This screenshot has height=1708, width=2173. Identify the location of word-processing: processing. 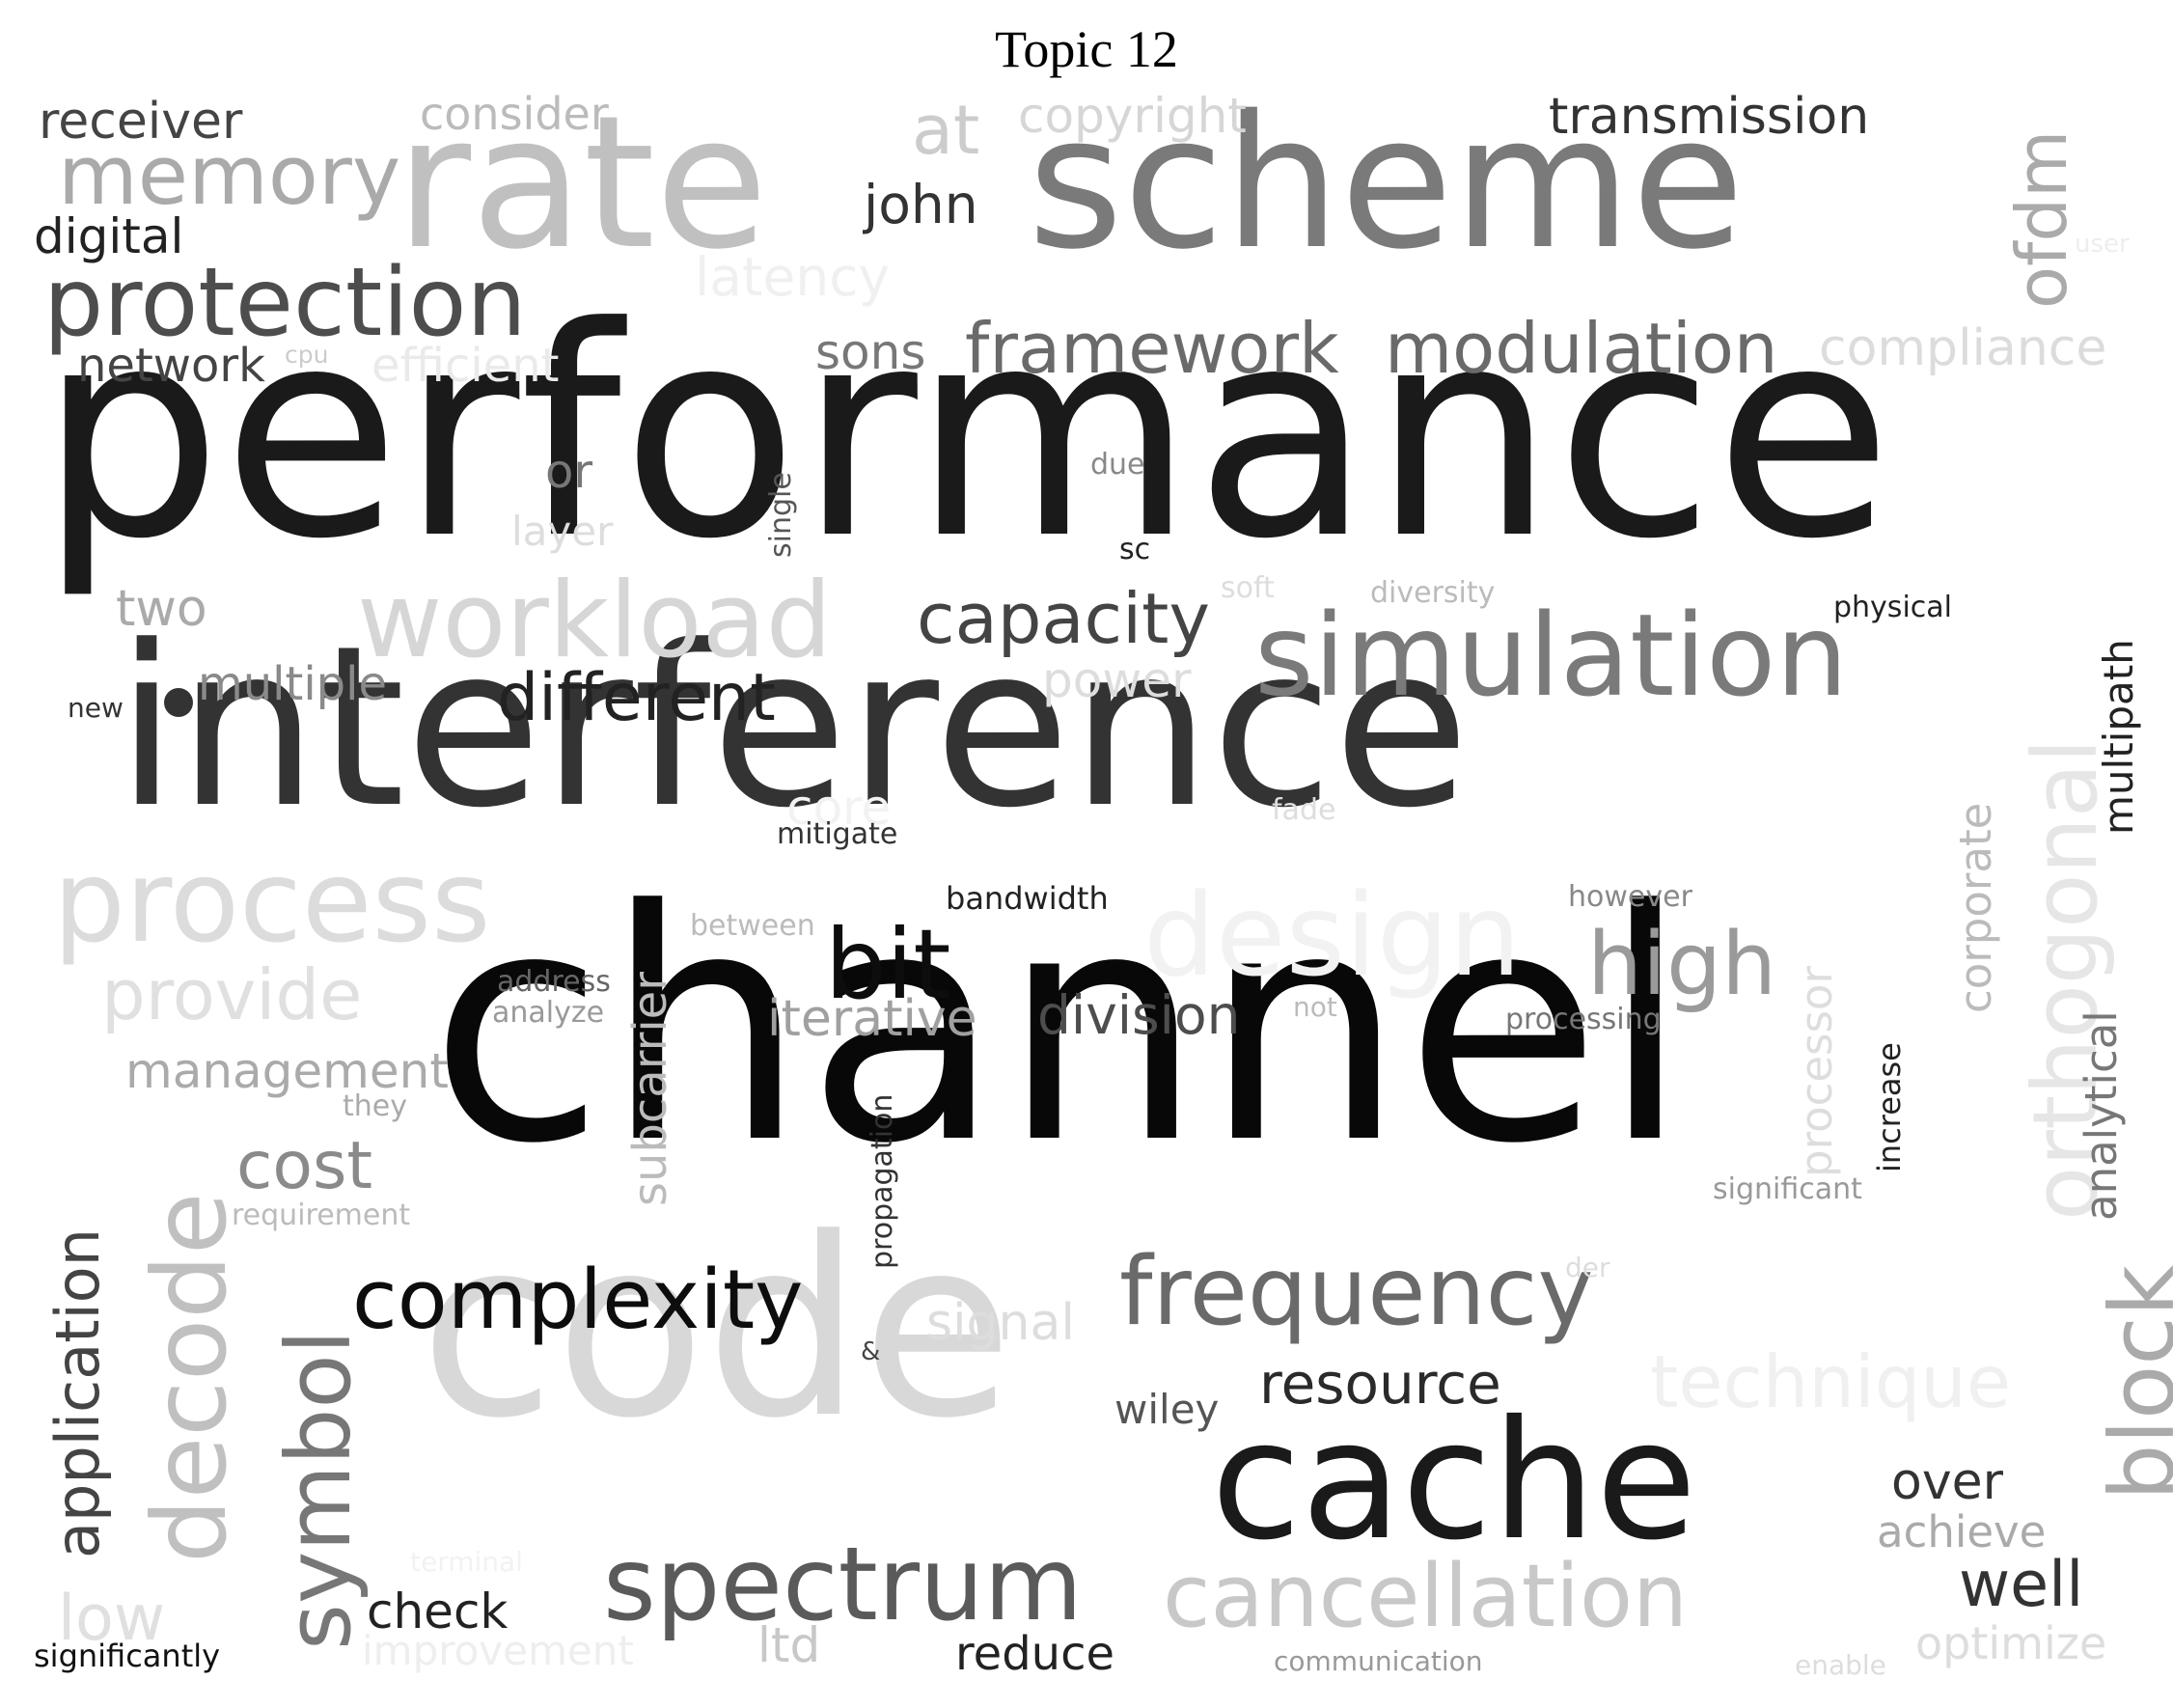
(1583, 1019).